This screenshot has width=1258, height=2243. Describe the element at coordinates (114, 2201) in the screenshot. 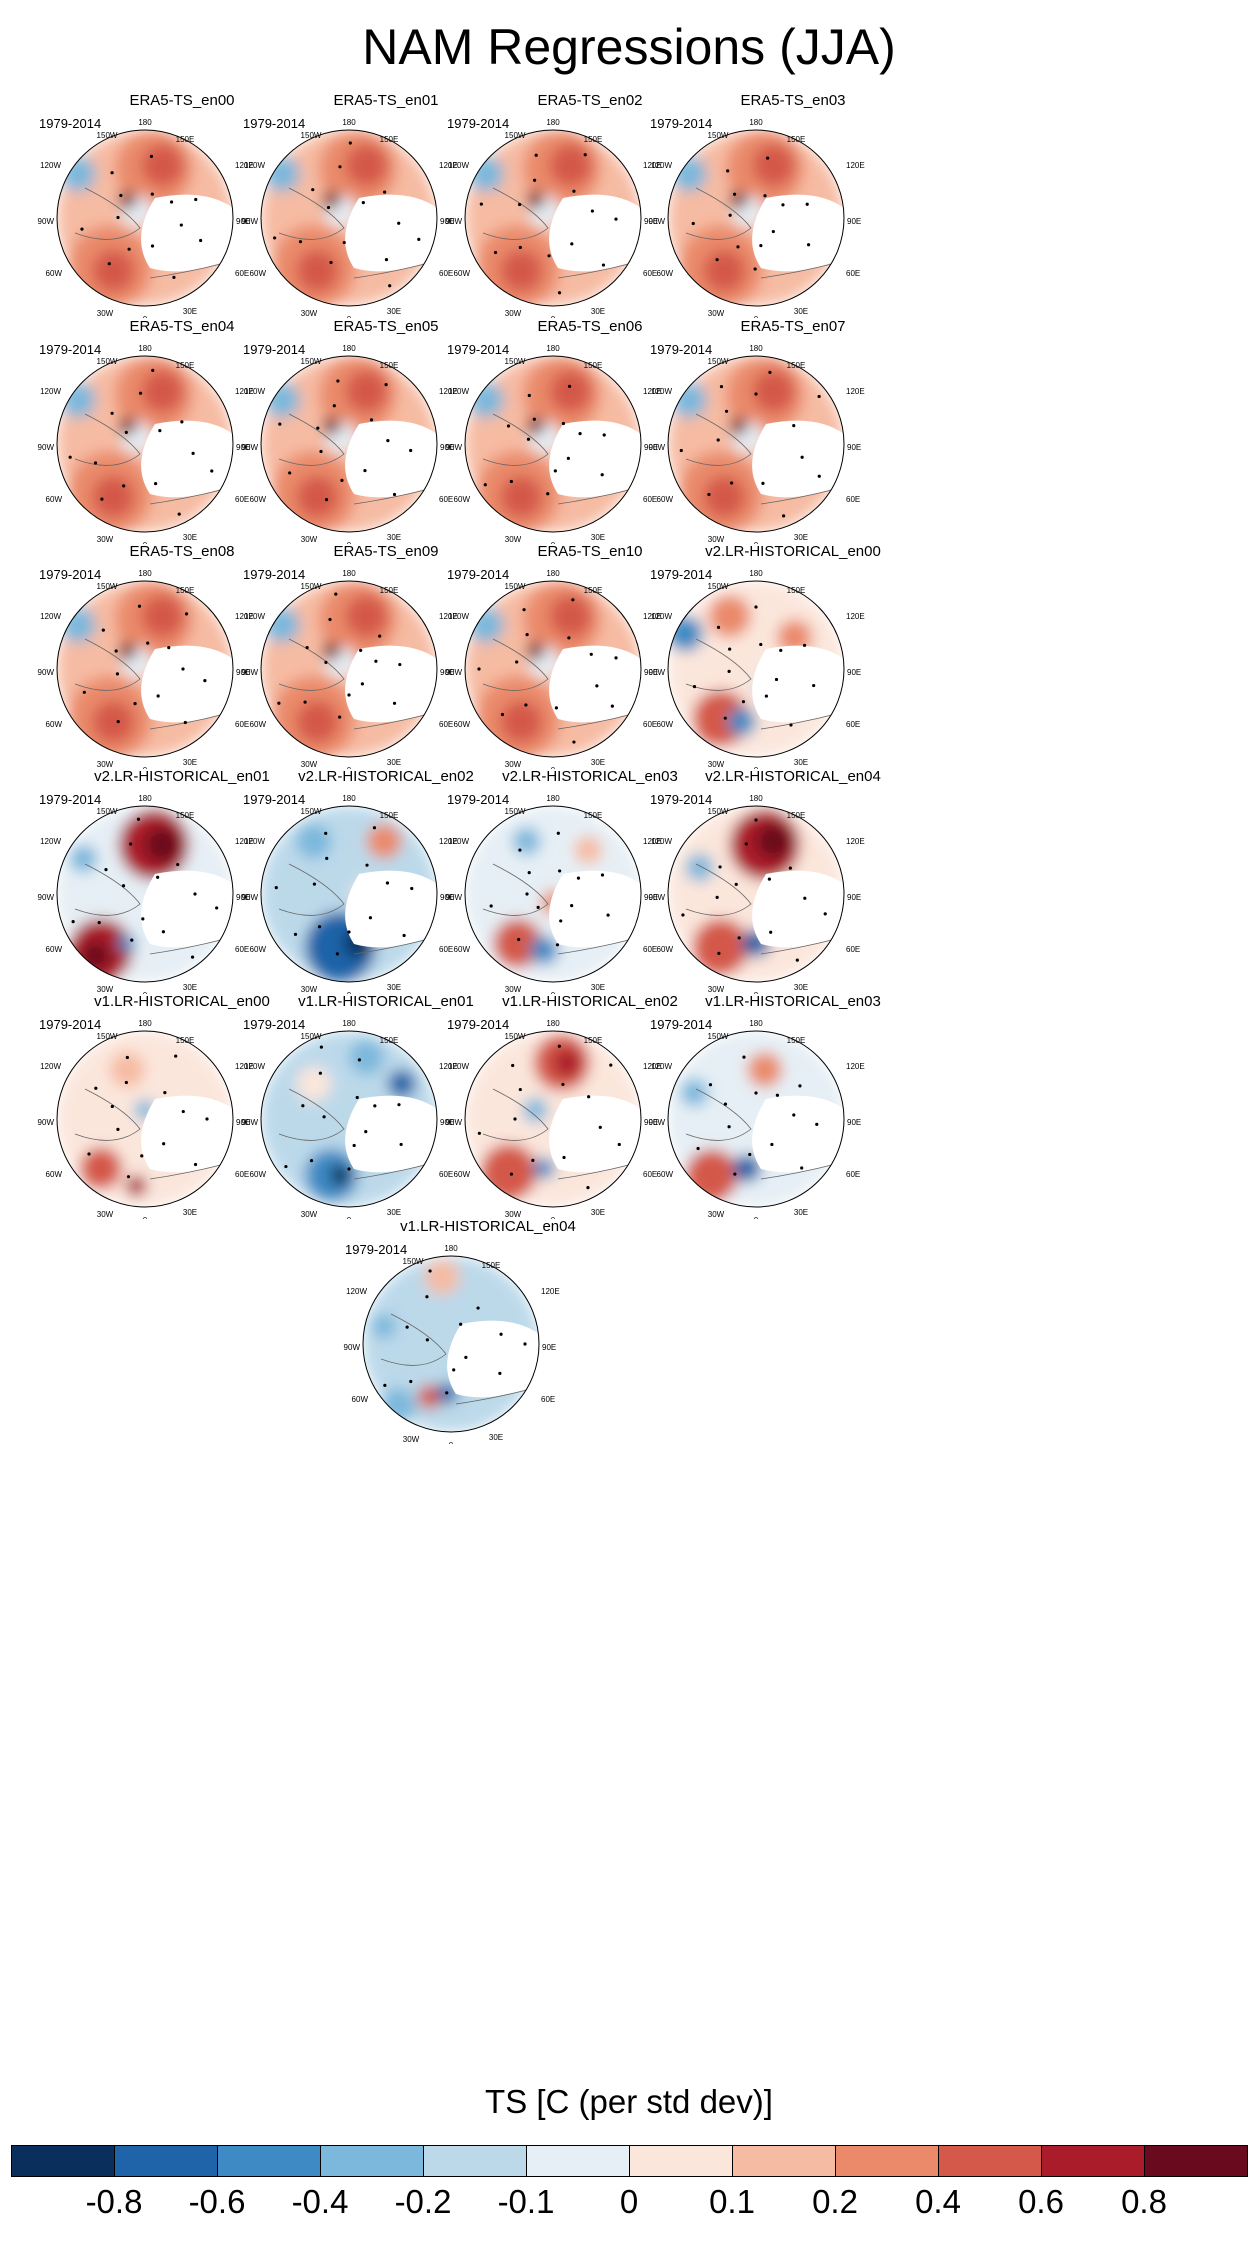

I see `colorbar-tick-label: -0.8` at that location.